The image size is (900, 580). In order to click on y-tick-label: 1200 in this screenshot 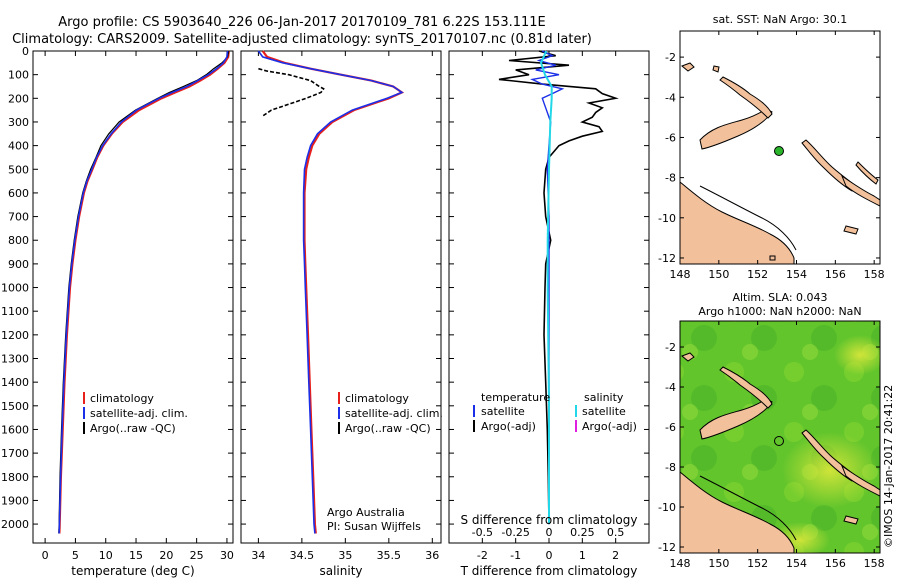, I will do `click(15, 335)`.